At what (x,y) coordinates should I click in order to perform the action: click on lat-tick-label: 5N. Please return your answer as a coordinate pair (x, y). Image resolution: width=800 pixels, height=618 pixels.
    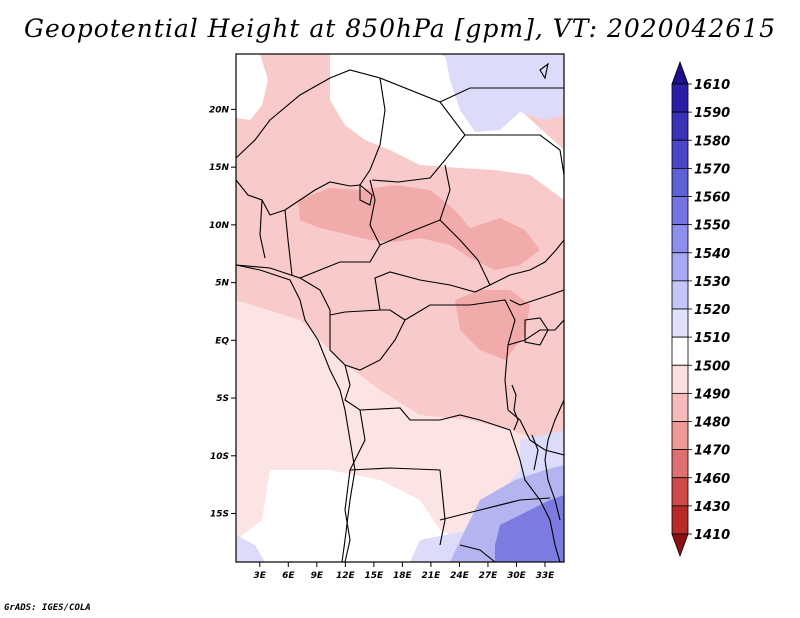
    Looking at the image, I should click on (222, 284).